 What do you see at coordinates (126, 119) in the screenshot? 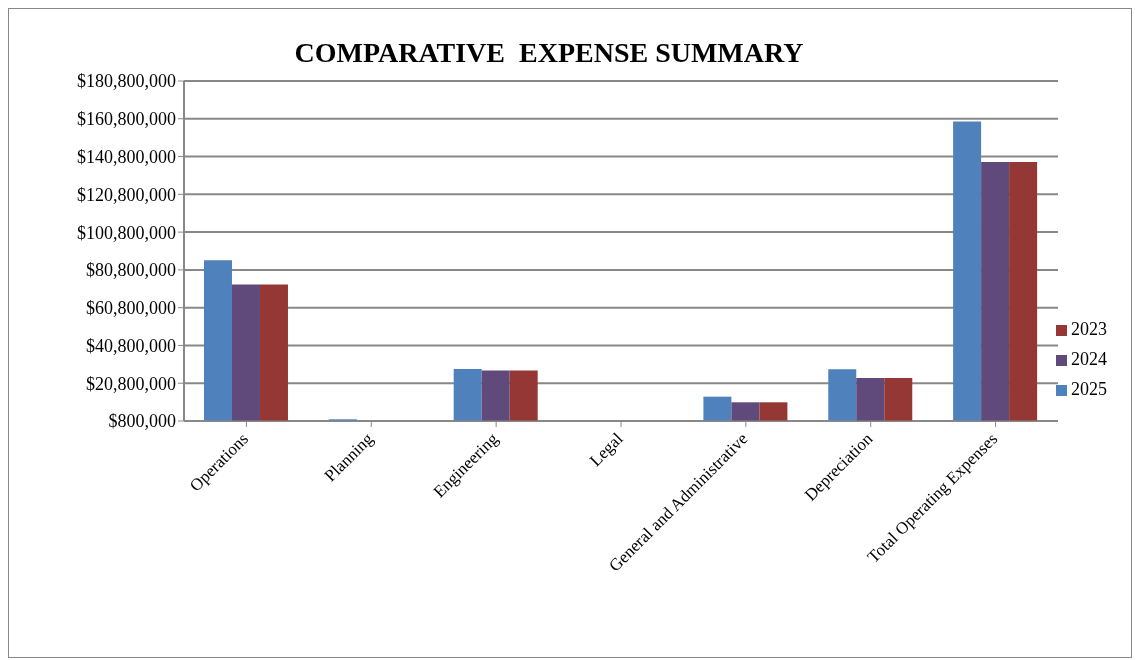
I see `y-tick-label: $160,800,000` at bounding box center [126, 119].